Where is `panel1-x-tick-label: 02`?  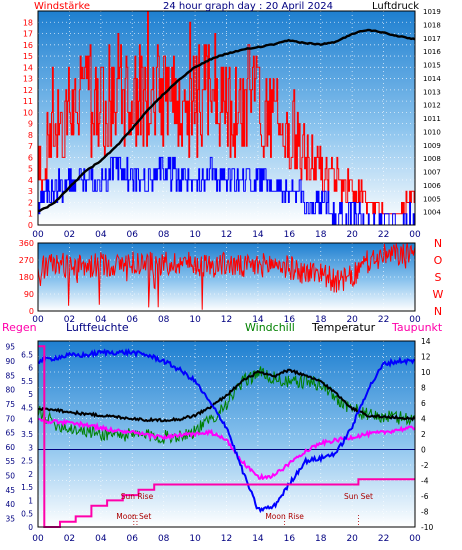 panel1-x-tick-label: 02 is located at coordinates (69, 235).